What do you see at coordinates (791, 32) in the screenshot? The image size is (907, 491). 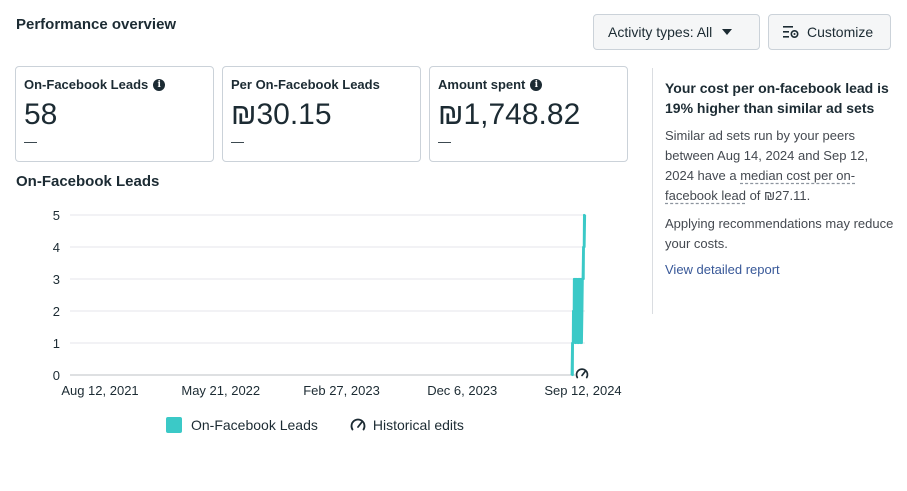 I see `customize-icon` at bounding box center [791, 32].